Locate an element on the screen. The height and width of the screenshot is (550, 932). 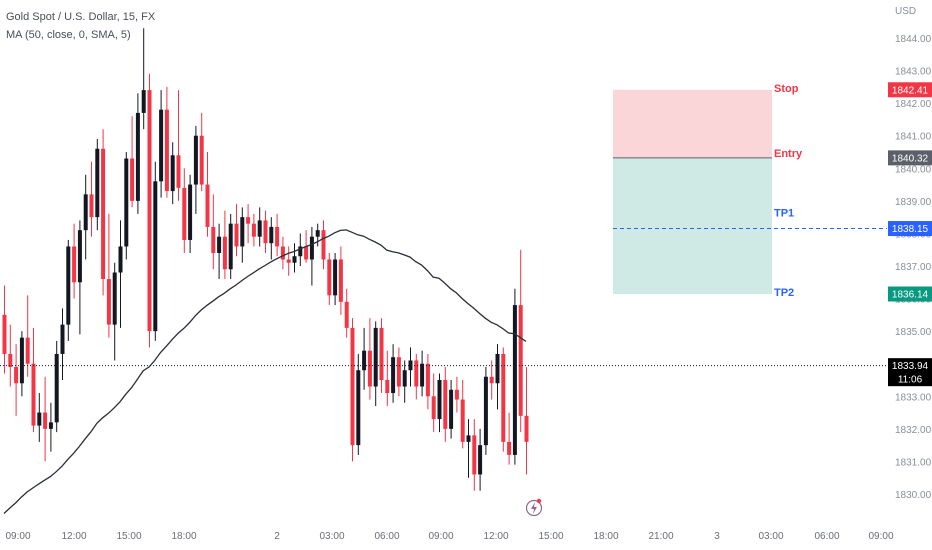
x-tick-label: 15:00 is located at coordinates (128, 536).